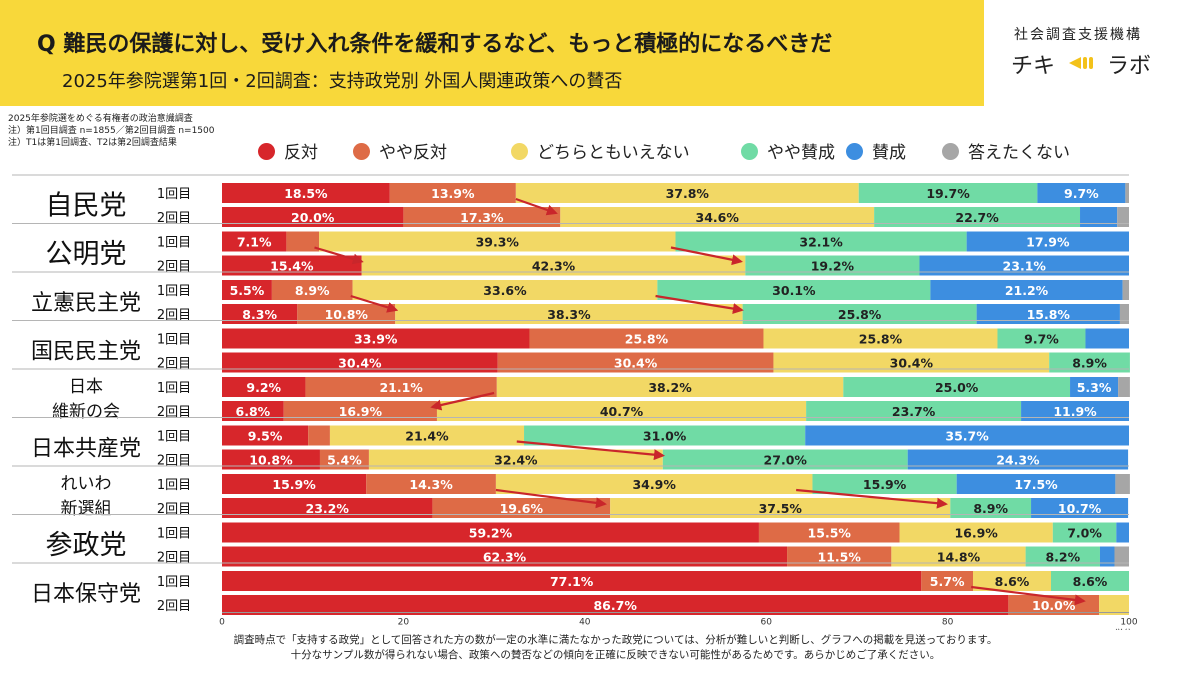 The image size is (1191, 675). I want to click on data-label: 33.9%, so click(376, 339).